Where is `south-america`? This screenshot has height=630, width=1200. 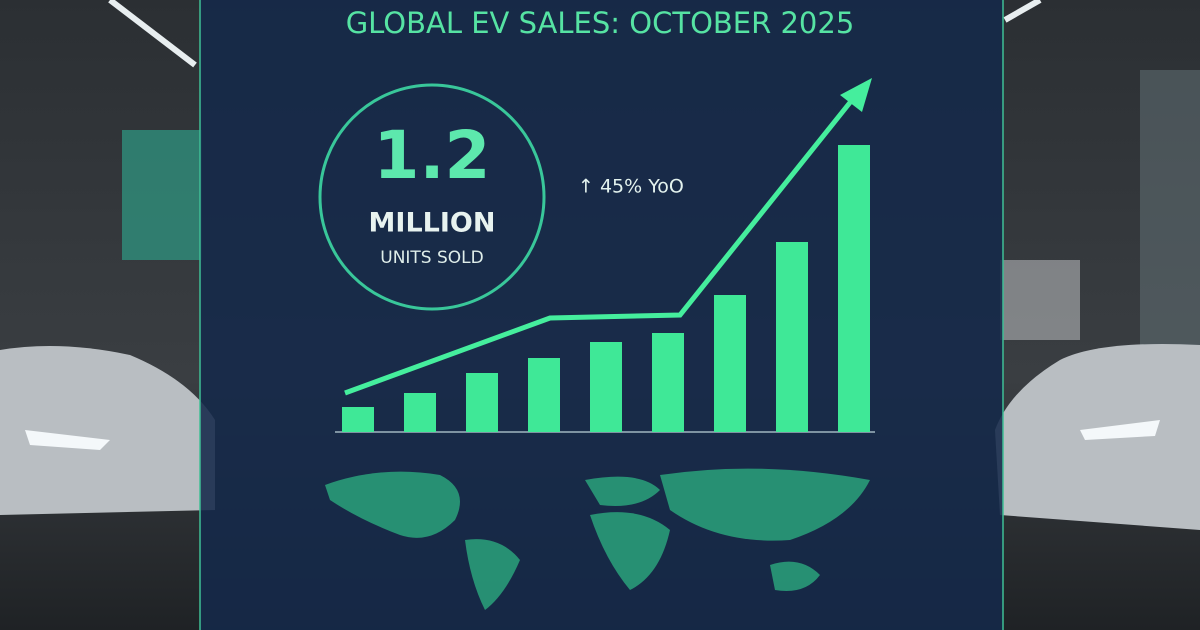
south-america is located at coordinates (492, 574).